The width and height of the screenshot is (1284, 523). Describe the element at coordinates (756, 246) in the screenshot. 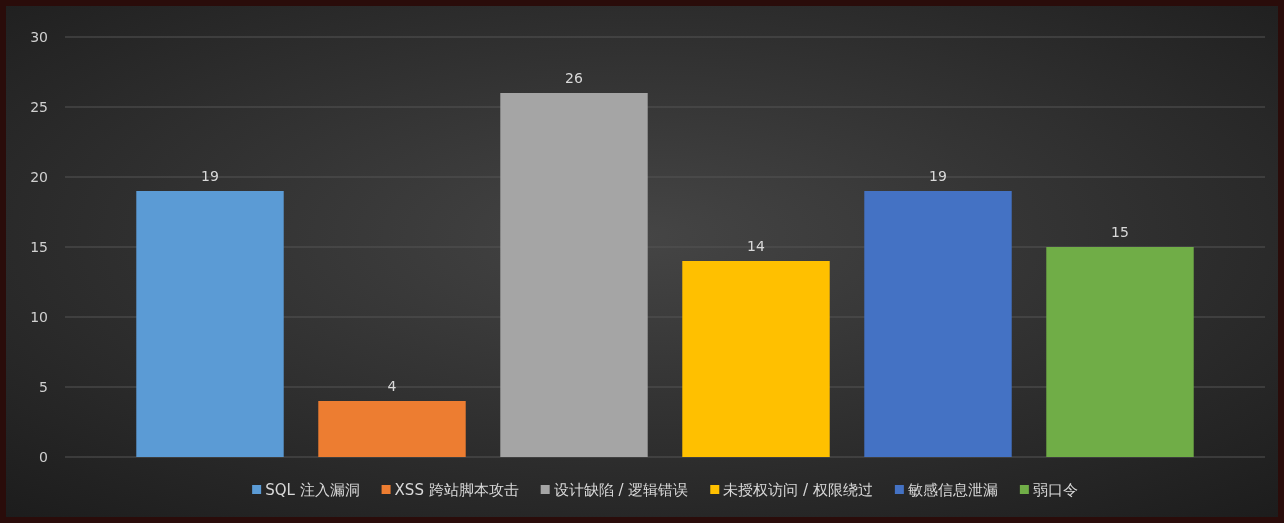

I see `data-label: 14` at that location.